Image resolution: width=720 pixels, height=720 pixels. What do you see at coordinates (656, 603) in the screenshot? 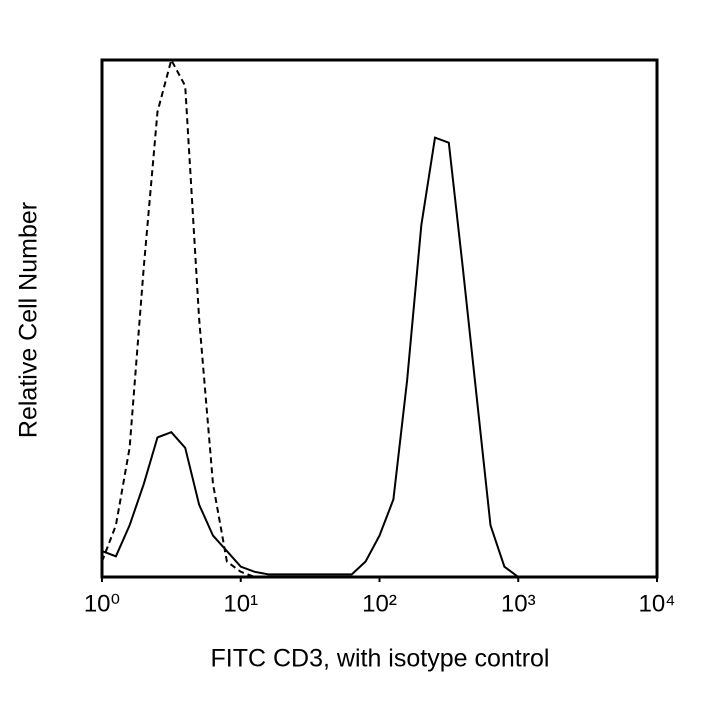
I see `x-tick-label: 10⁴` at bounding box center [656, 603].